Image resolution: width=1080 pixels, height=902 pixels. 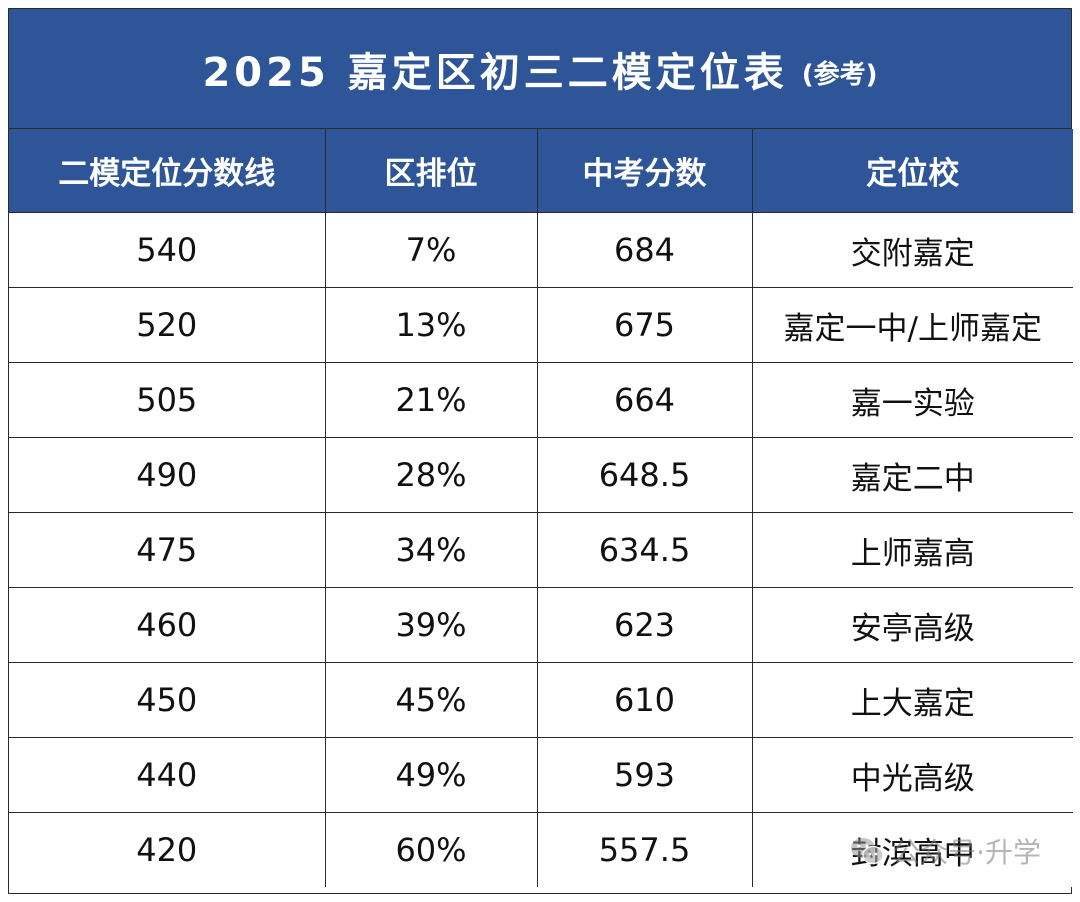 What do you see at coordinates (167, 550) in the screenshot?
I see `cell-score-line: 475` at bounding box center [167, 550].